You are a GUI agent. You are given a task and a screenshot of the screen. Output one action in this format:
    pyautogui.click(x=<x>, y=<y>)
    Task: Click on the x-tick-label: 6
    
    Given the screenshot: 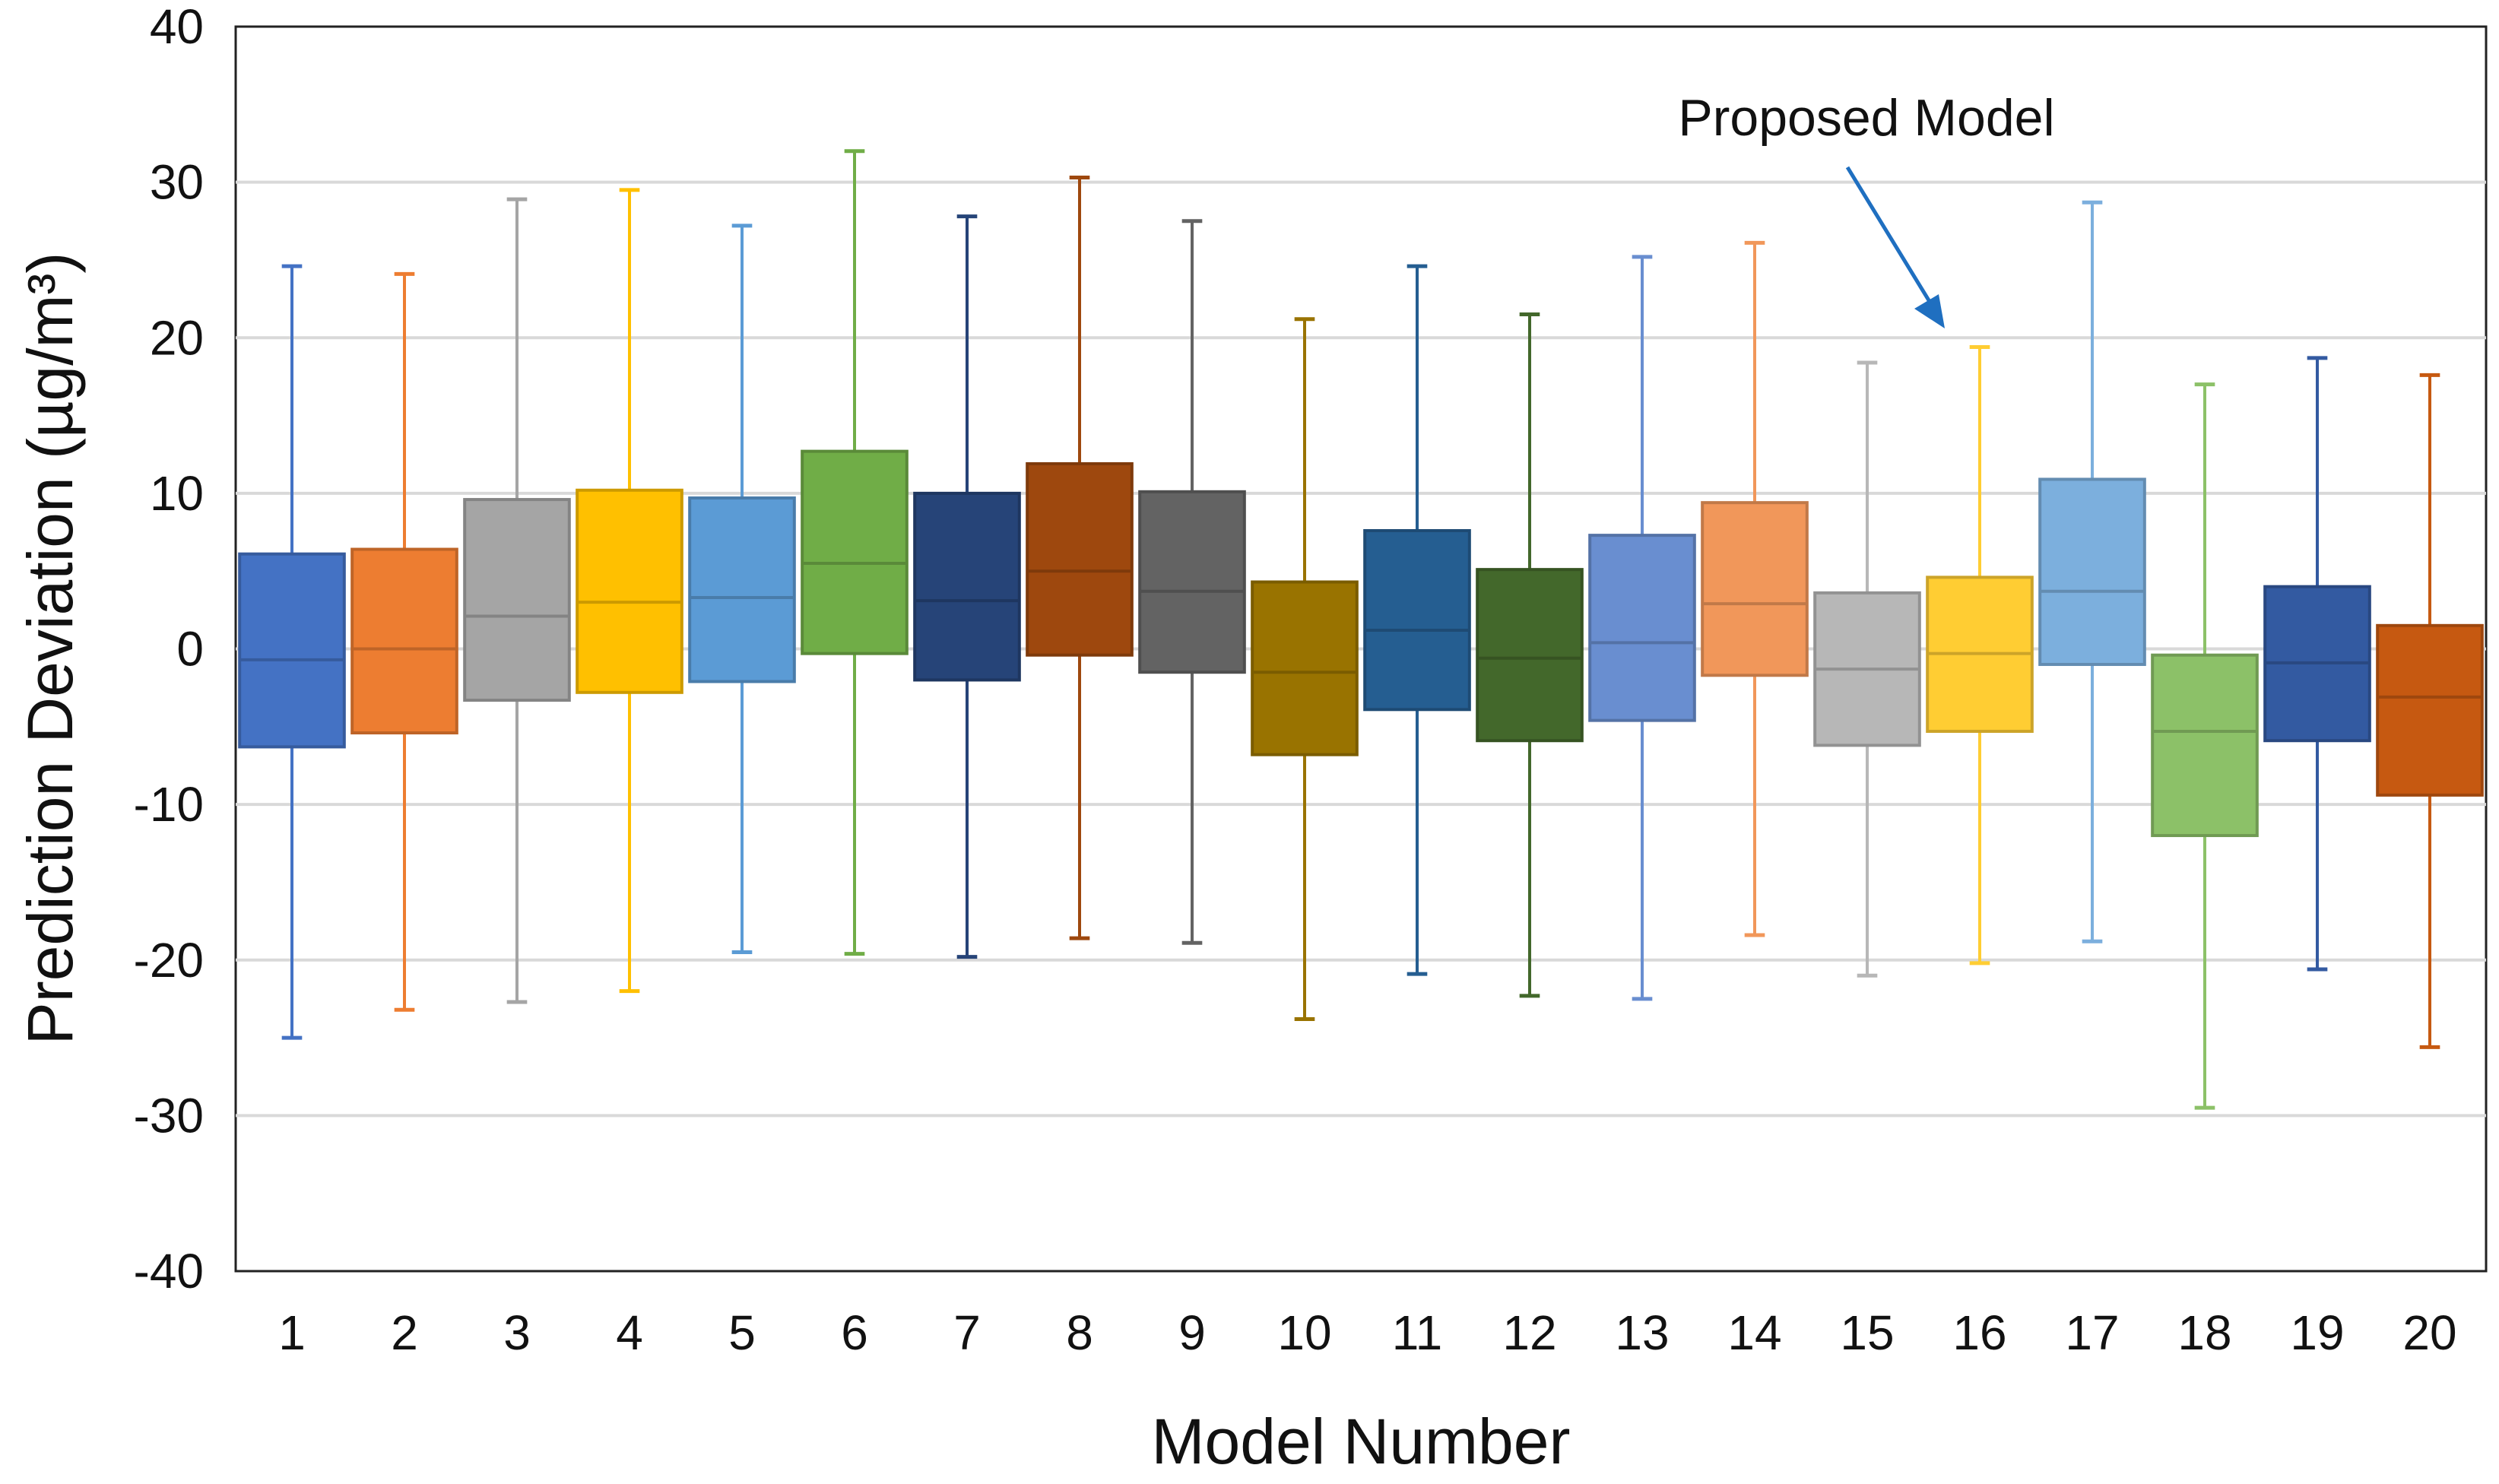 What is the action you would take?
    pyautogui.click(x=854, y=1332)
    